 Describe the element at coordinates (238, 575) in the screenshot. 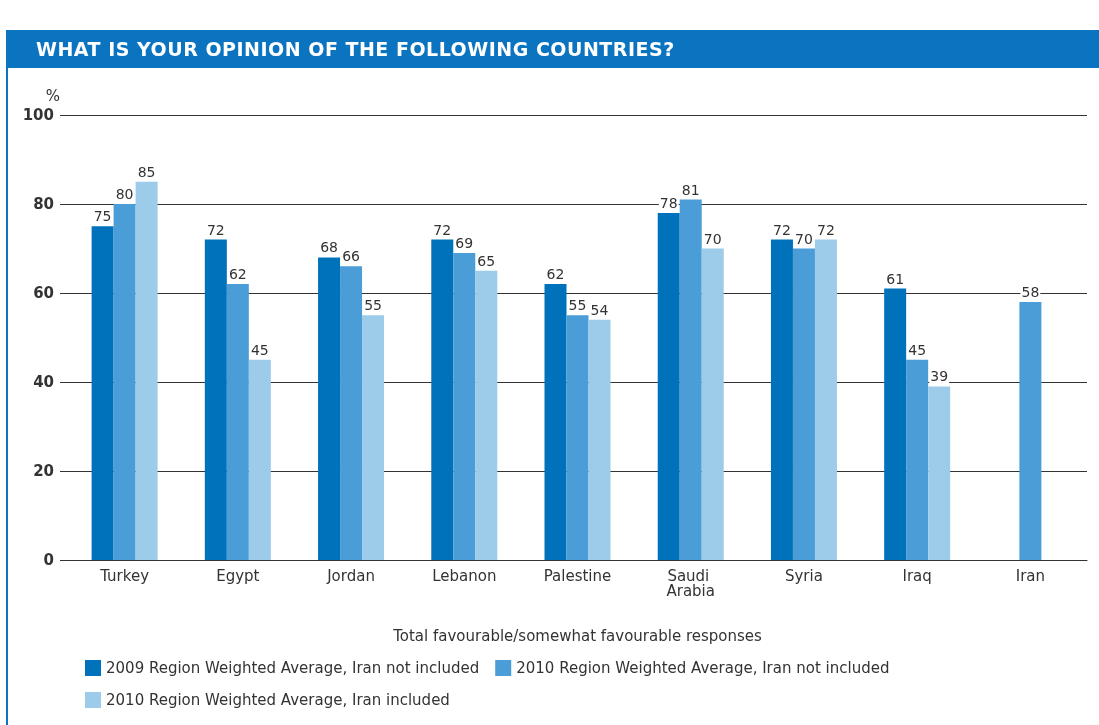

I see `x-tick-label: Egypt` at that location.